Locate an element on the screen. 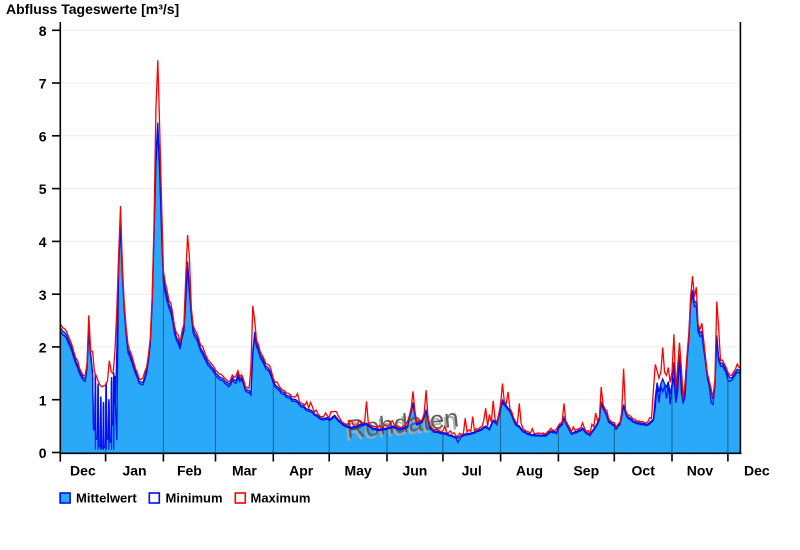  svg-text: Sep is located at coordinates (586, 471).